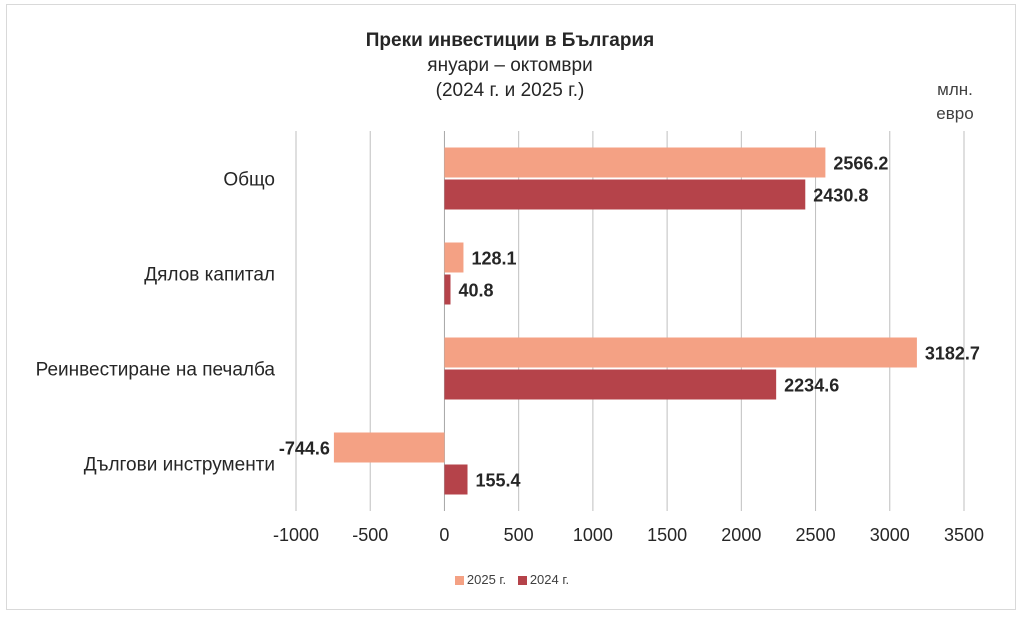 The width and height of the screenshot is (1024, 621). I want to click on legend-swatch-2024, so click(522, 581).